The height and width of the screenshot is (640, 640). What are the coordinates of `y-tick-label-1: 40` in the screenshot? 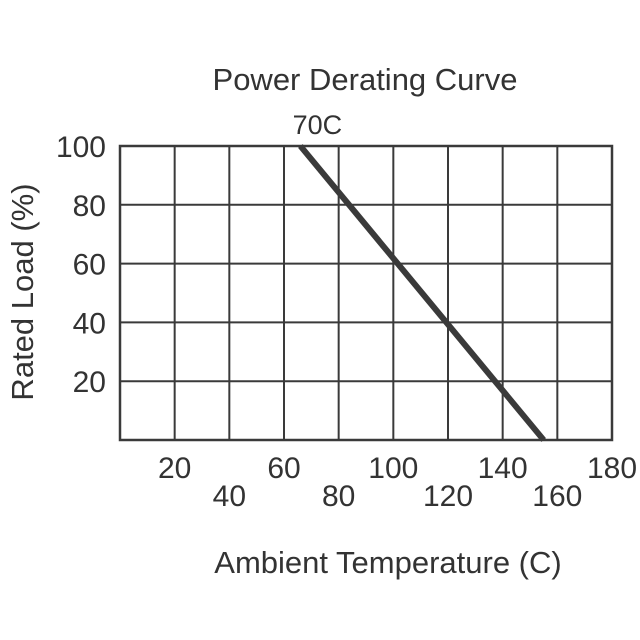 It's located at (89, 323).